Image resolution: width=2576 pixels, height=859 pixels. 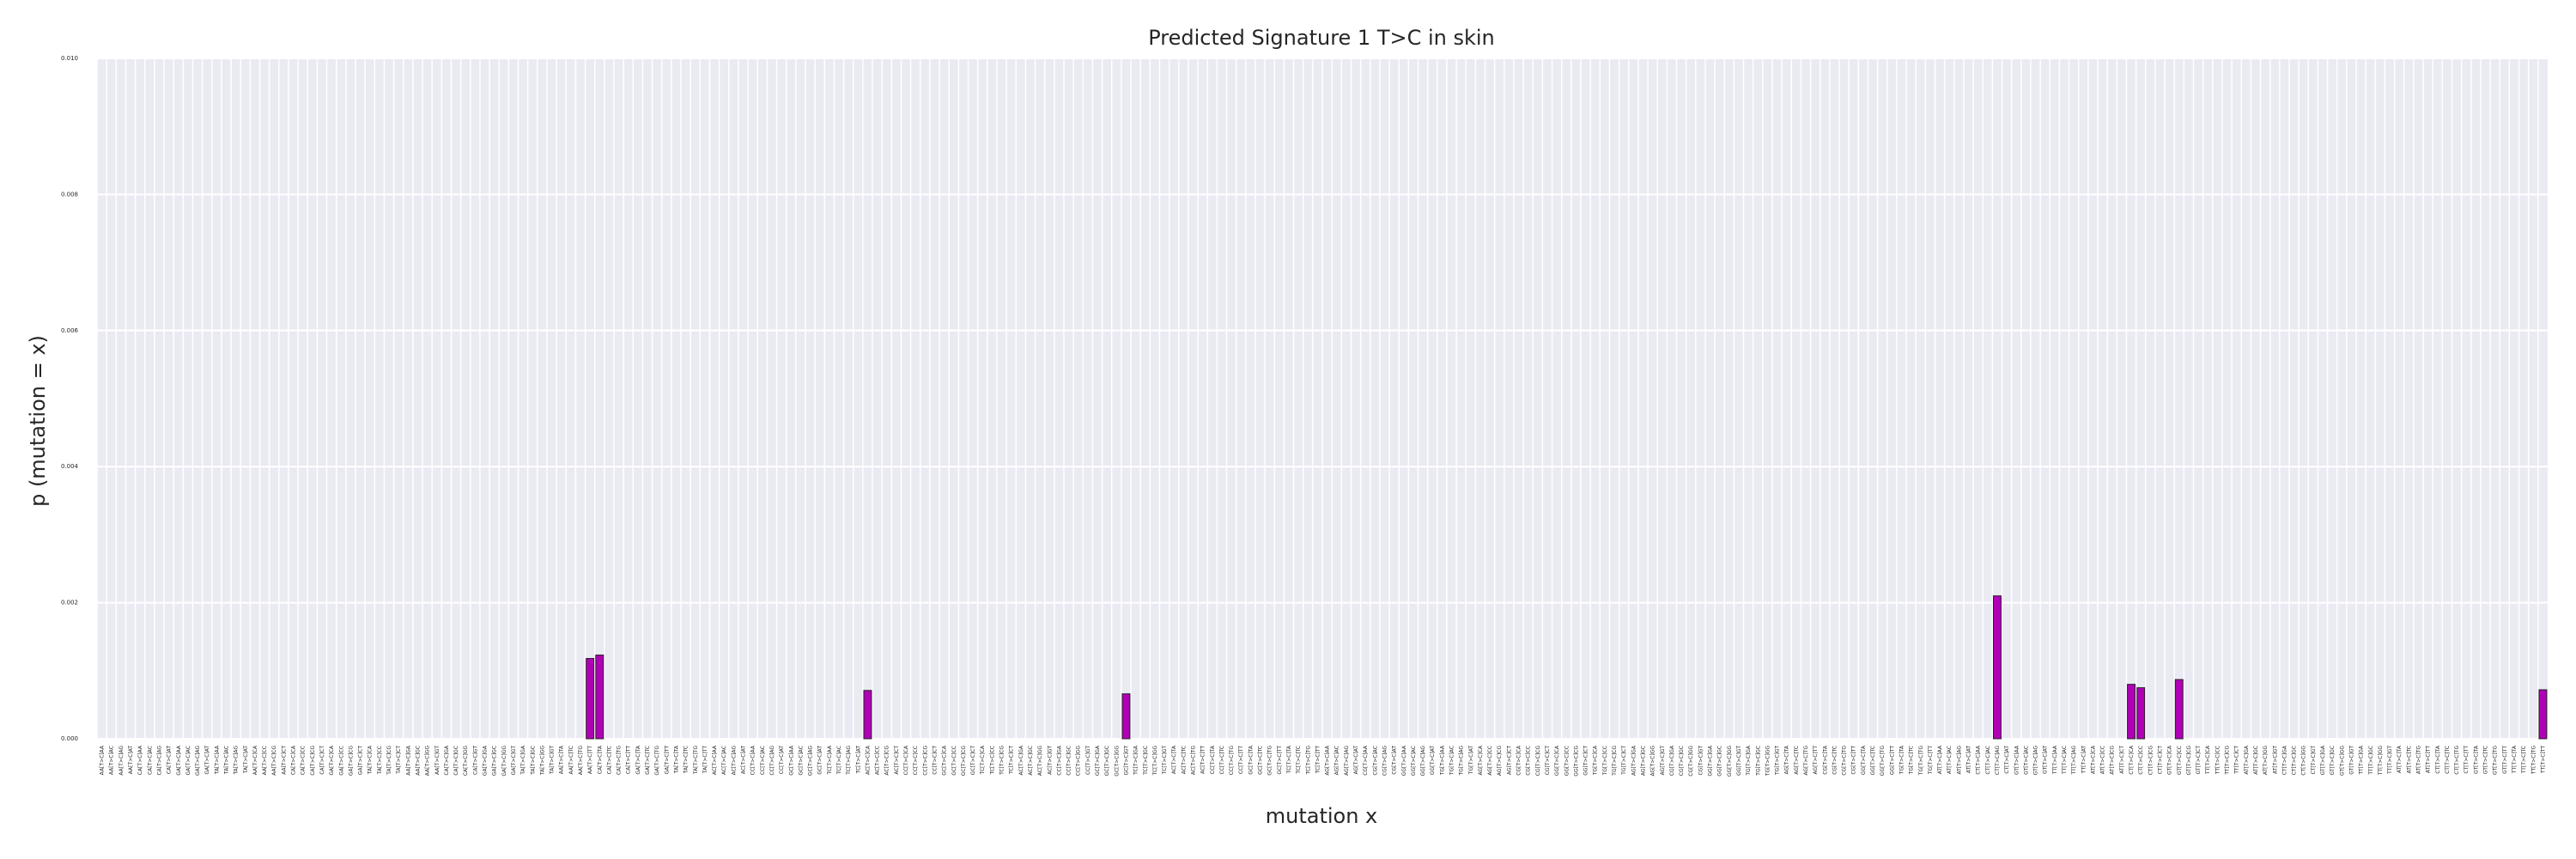 What do you see at coordinates (217, 760) in the screenshot?
I see `x-tick-label: TA[T>C]AA` at bounding box center [217, 760].